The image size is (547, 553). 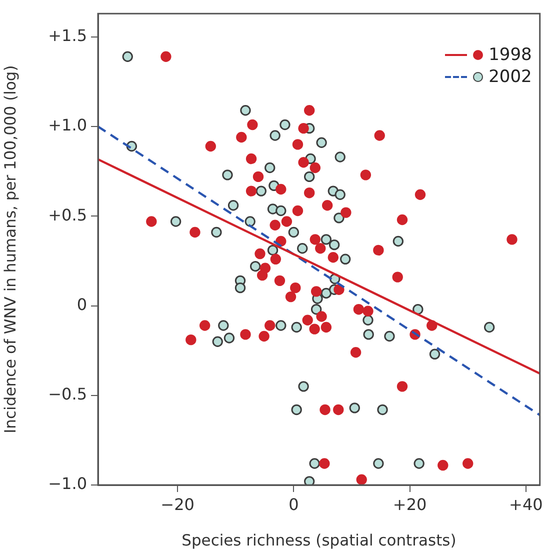 I want to click on legend-label: 1998, so click(x=510, y=55).